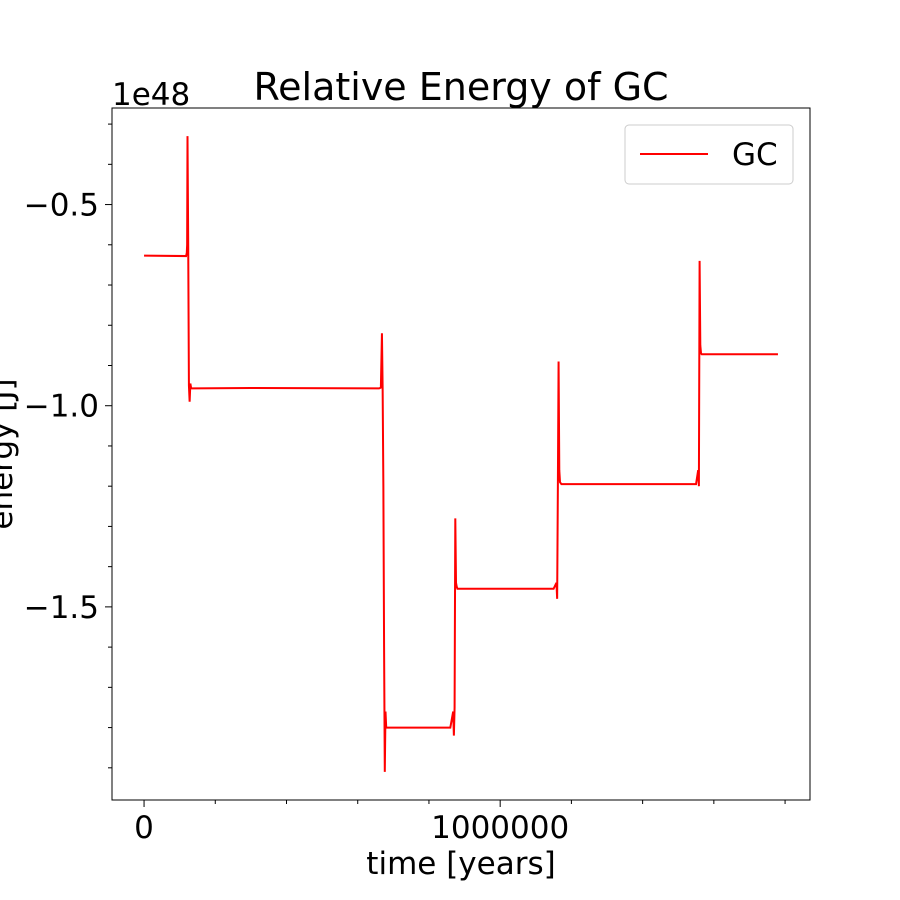 The height and width of the screenshot is (900, 900). Describe the element at coordinates (460, 87) in the screenshot. I see `chart-title: Relative Energy of GC` at that location.